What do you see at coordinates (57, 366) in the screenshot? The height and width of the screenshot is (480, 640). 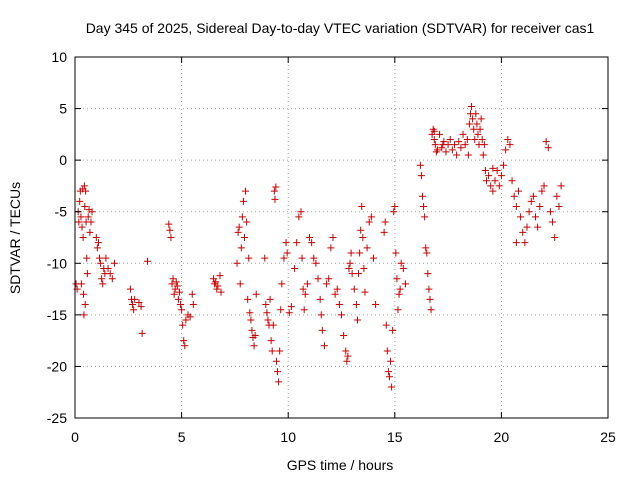 I see `y-tick-label: -20` at bounding box center [57, 366].